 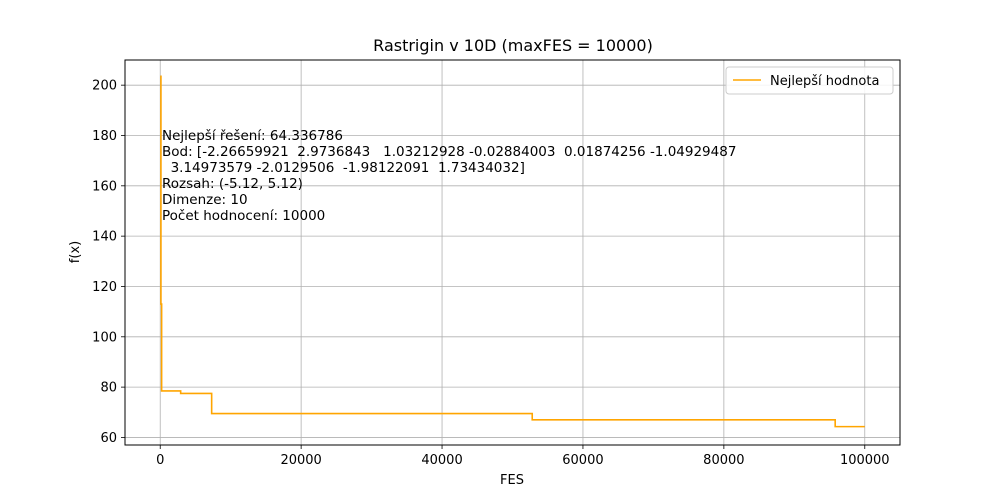 I want to click on y-axis-label: f(x), so click(x=75, y=252).